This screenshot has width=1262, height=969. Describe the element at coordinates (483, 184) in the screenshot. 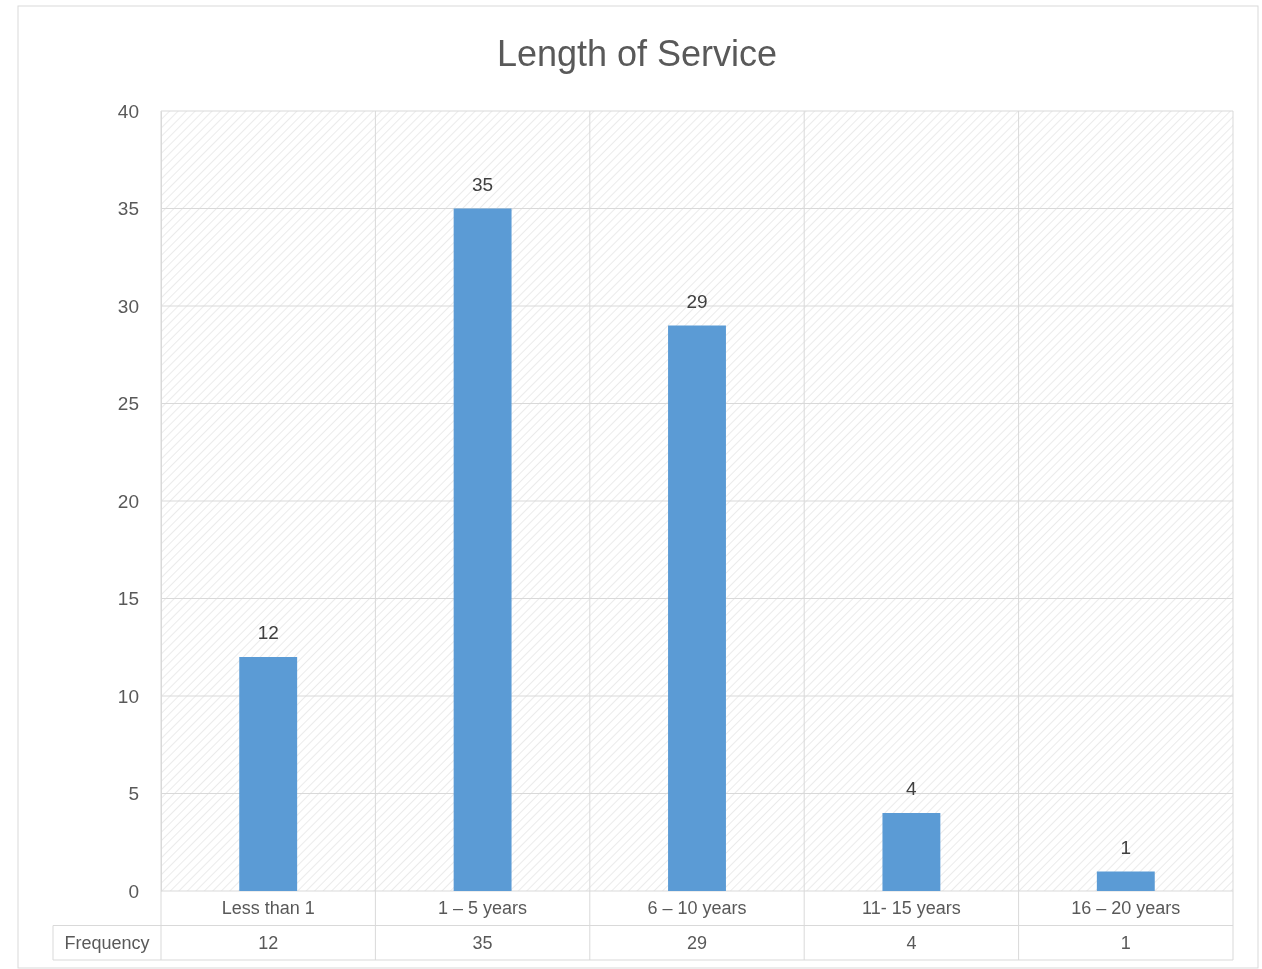

I see `data-label: 35` at that location.